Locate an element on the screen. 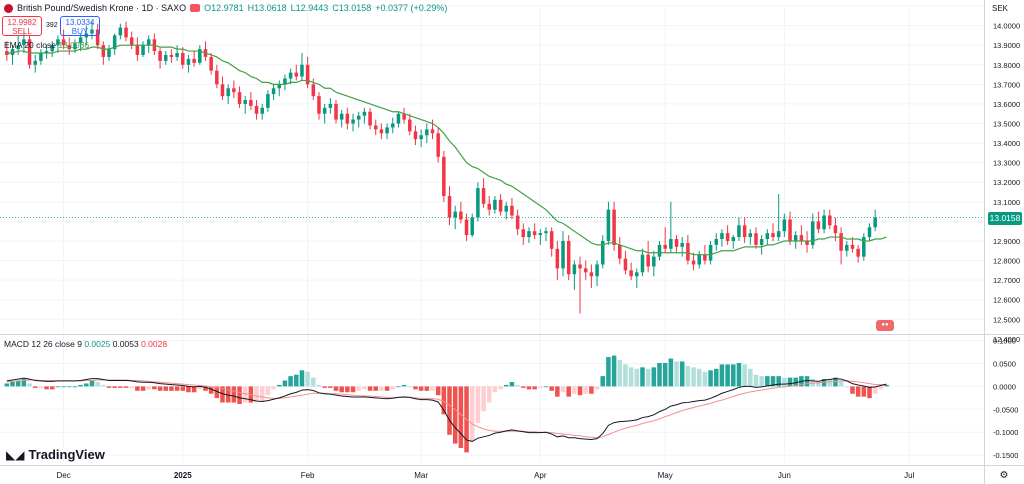 The width and height of the screenshot is (1024, 484). macd-tick-label: -0.0500 is located at coordinates (1005, 409).